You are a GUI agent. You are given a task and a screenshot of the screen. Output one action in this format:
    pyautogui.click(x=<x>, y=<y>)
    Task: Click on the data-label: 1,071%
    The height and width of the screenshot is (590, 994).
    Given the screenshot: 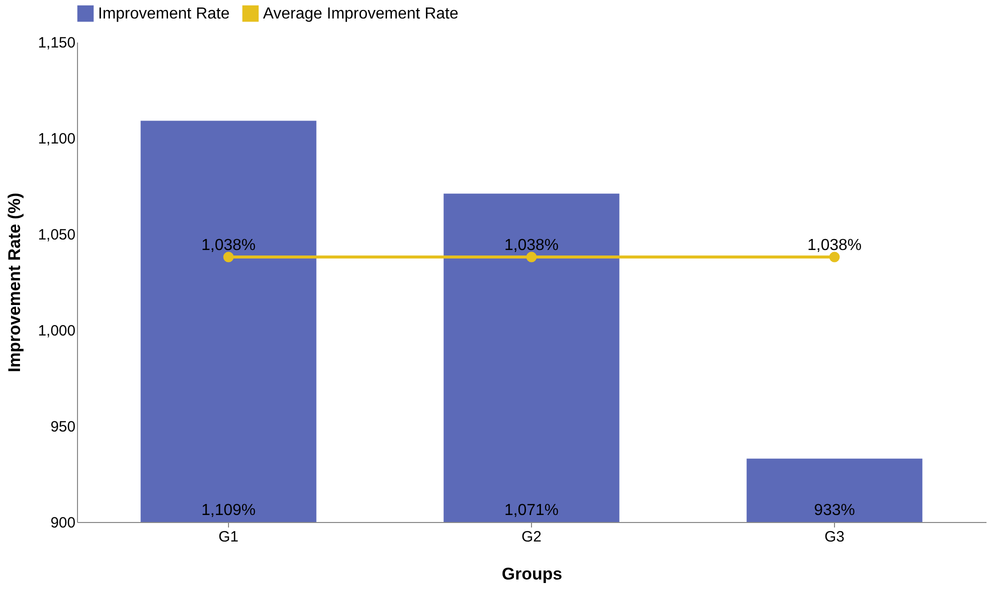 What is the action you would take?
    pyautogui.click(x=531, y=510)
    